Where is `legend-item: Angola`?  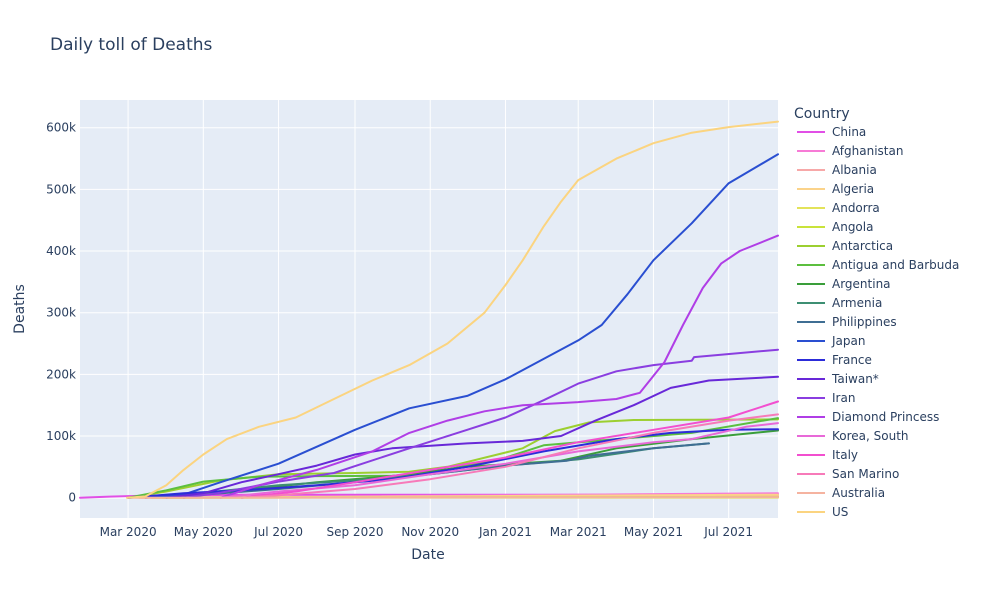 legend-item: Angola is located at coordinates (835, 227).